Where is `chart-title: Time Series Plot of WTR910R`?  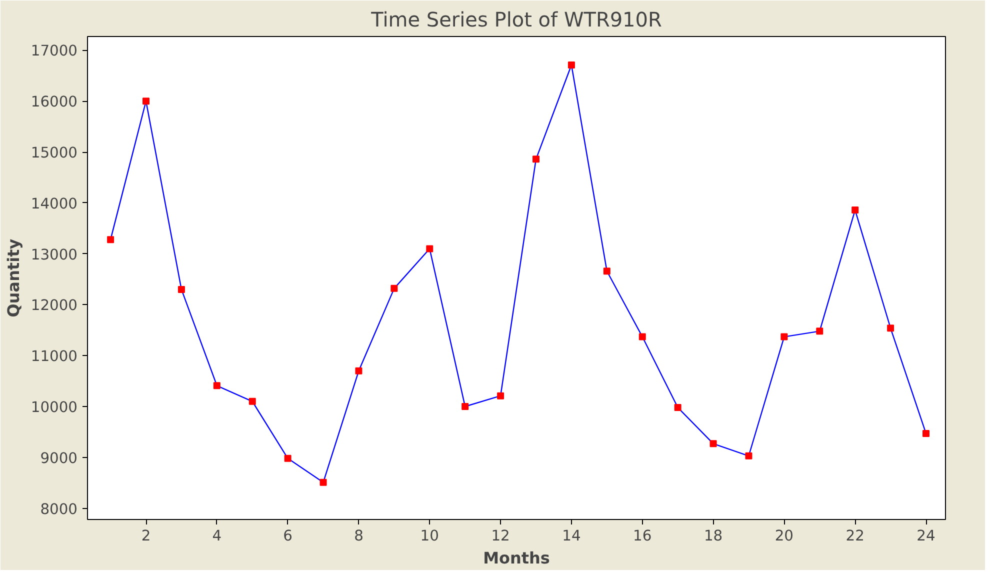 chart-title: Time Series Plot of WTR910R is located at coordinates (516, 20).